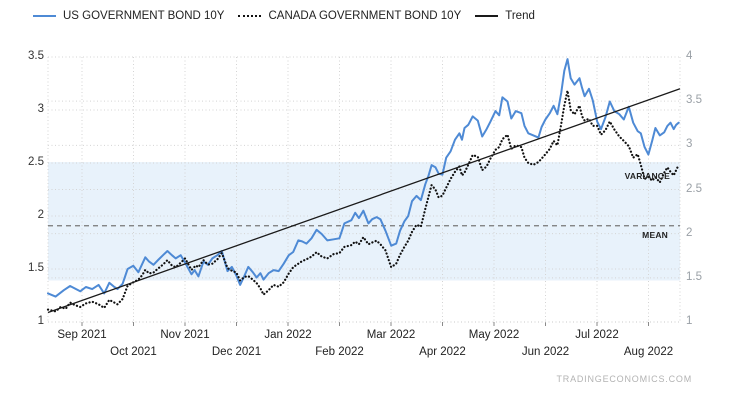 The image size is (730, 400). Describe the element at coordinates (365, 16) in the screenshot. I see `legend-label-canada-bond: CANADA GOVERNMENT BOND 10Y` at that location.